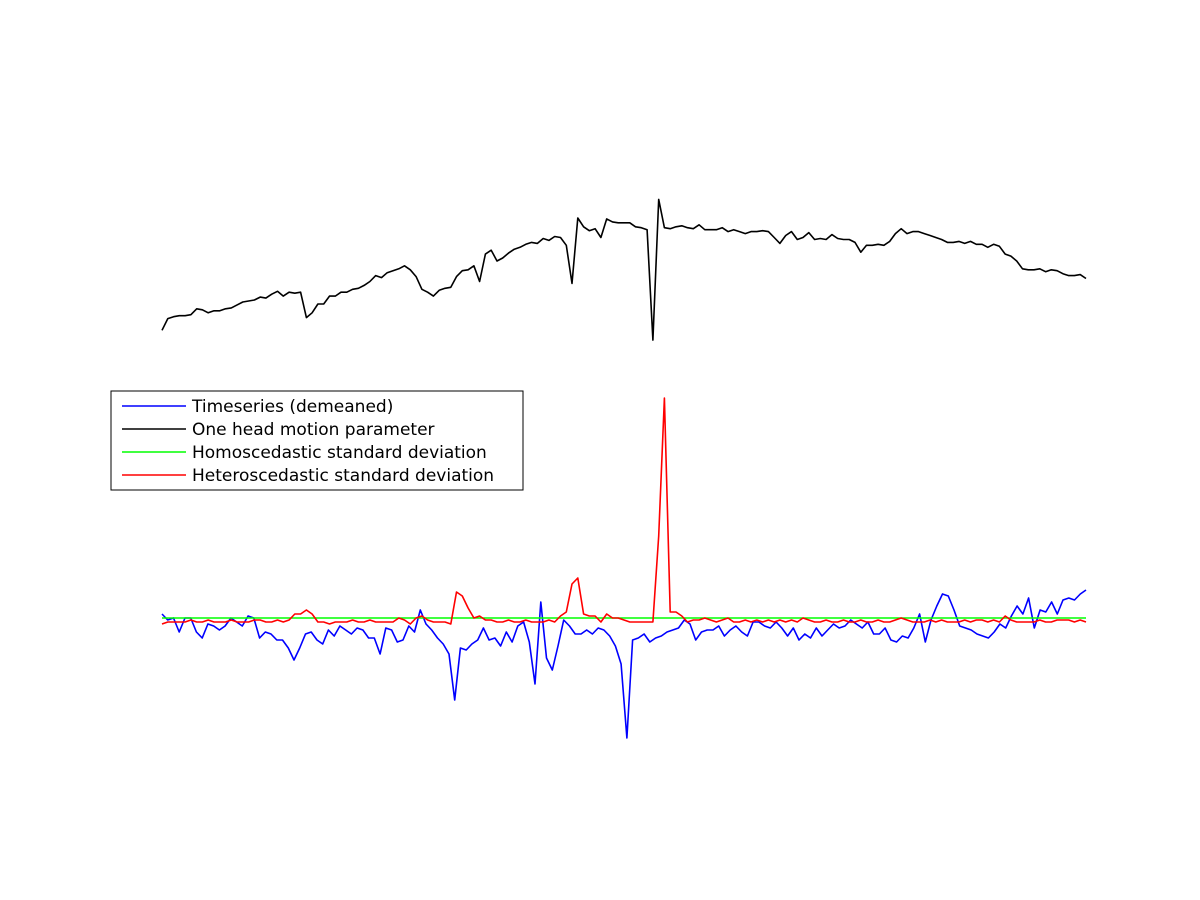 Image resolution: width=1200 pixels, height=900 pixels. I want to click on legend-entry-homoscedastic: Homoscedastic standard deviation, so click(304, 453).